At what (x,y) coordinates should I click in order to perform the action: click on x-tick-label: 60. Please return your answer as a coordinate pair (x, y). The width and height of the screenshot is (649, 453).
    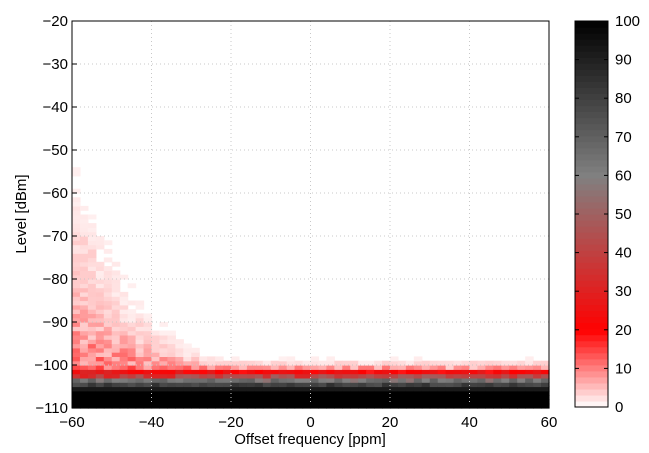
    Looking at the image, I should click on (549, 422).